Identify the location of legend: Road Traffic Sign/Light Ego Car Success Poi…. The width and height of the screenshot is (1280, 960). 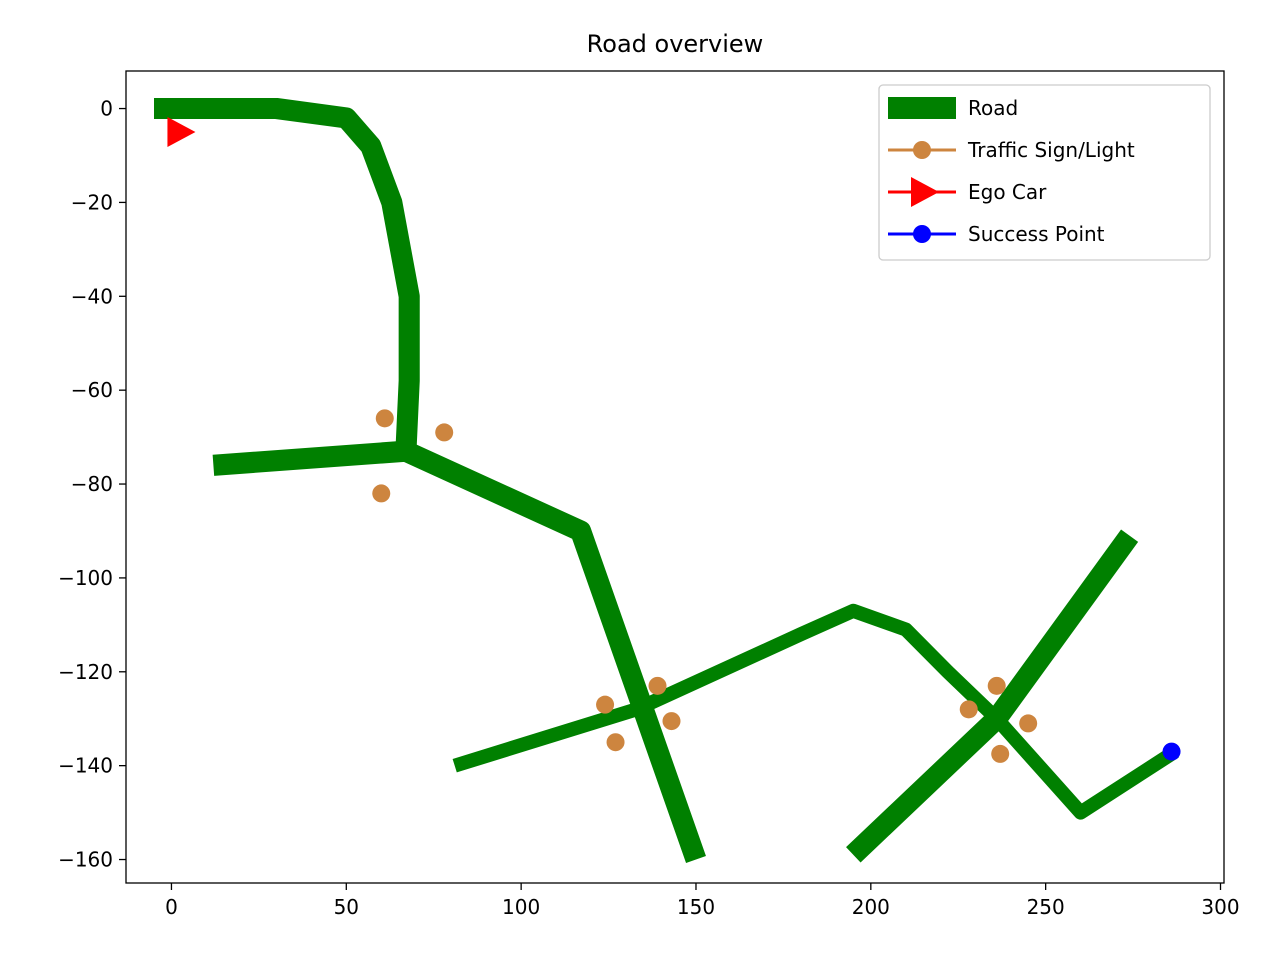
(1044, 172).